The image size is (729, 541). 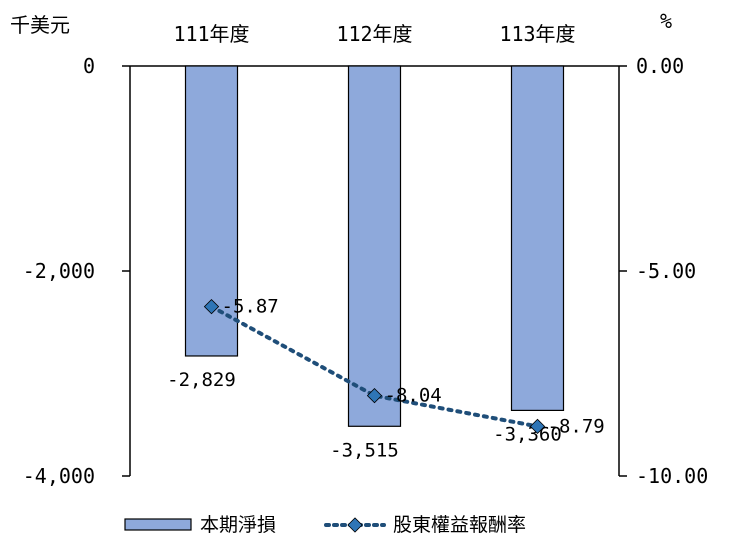 What do you see at coordinates (89, 66) in the screenshot?
I see `left-tick-label: 0` at bounding box center [89, 66].